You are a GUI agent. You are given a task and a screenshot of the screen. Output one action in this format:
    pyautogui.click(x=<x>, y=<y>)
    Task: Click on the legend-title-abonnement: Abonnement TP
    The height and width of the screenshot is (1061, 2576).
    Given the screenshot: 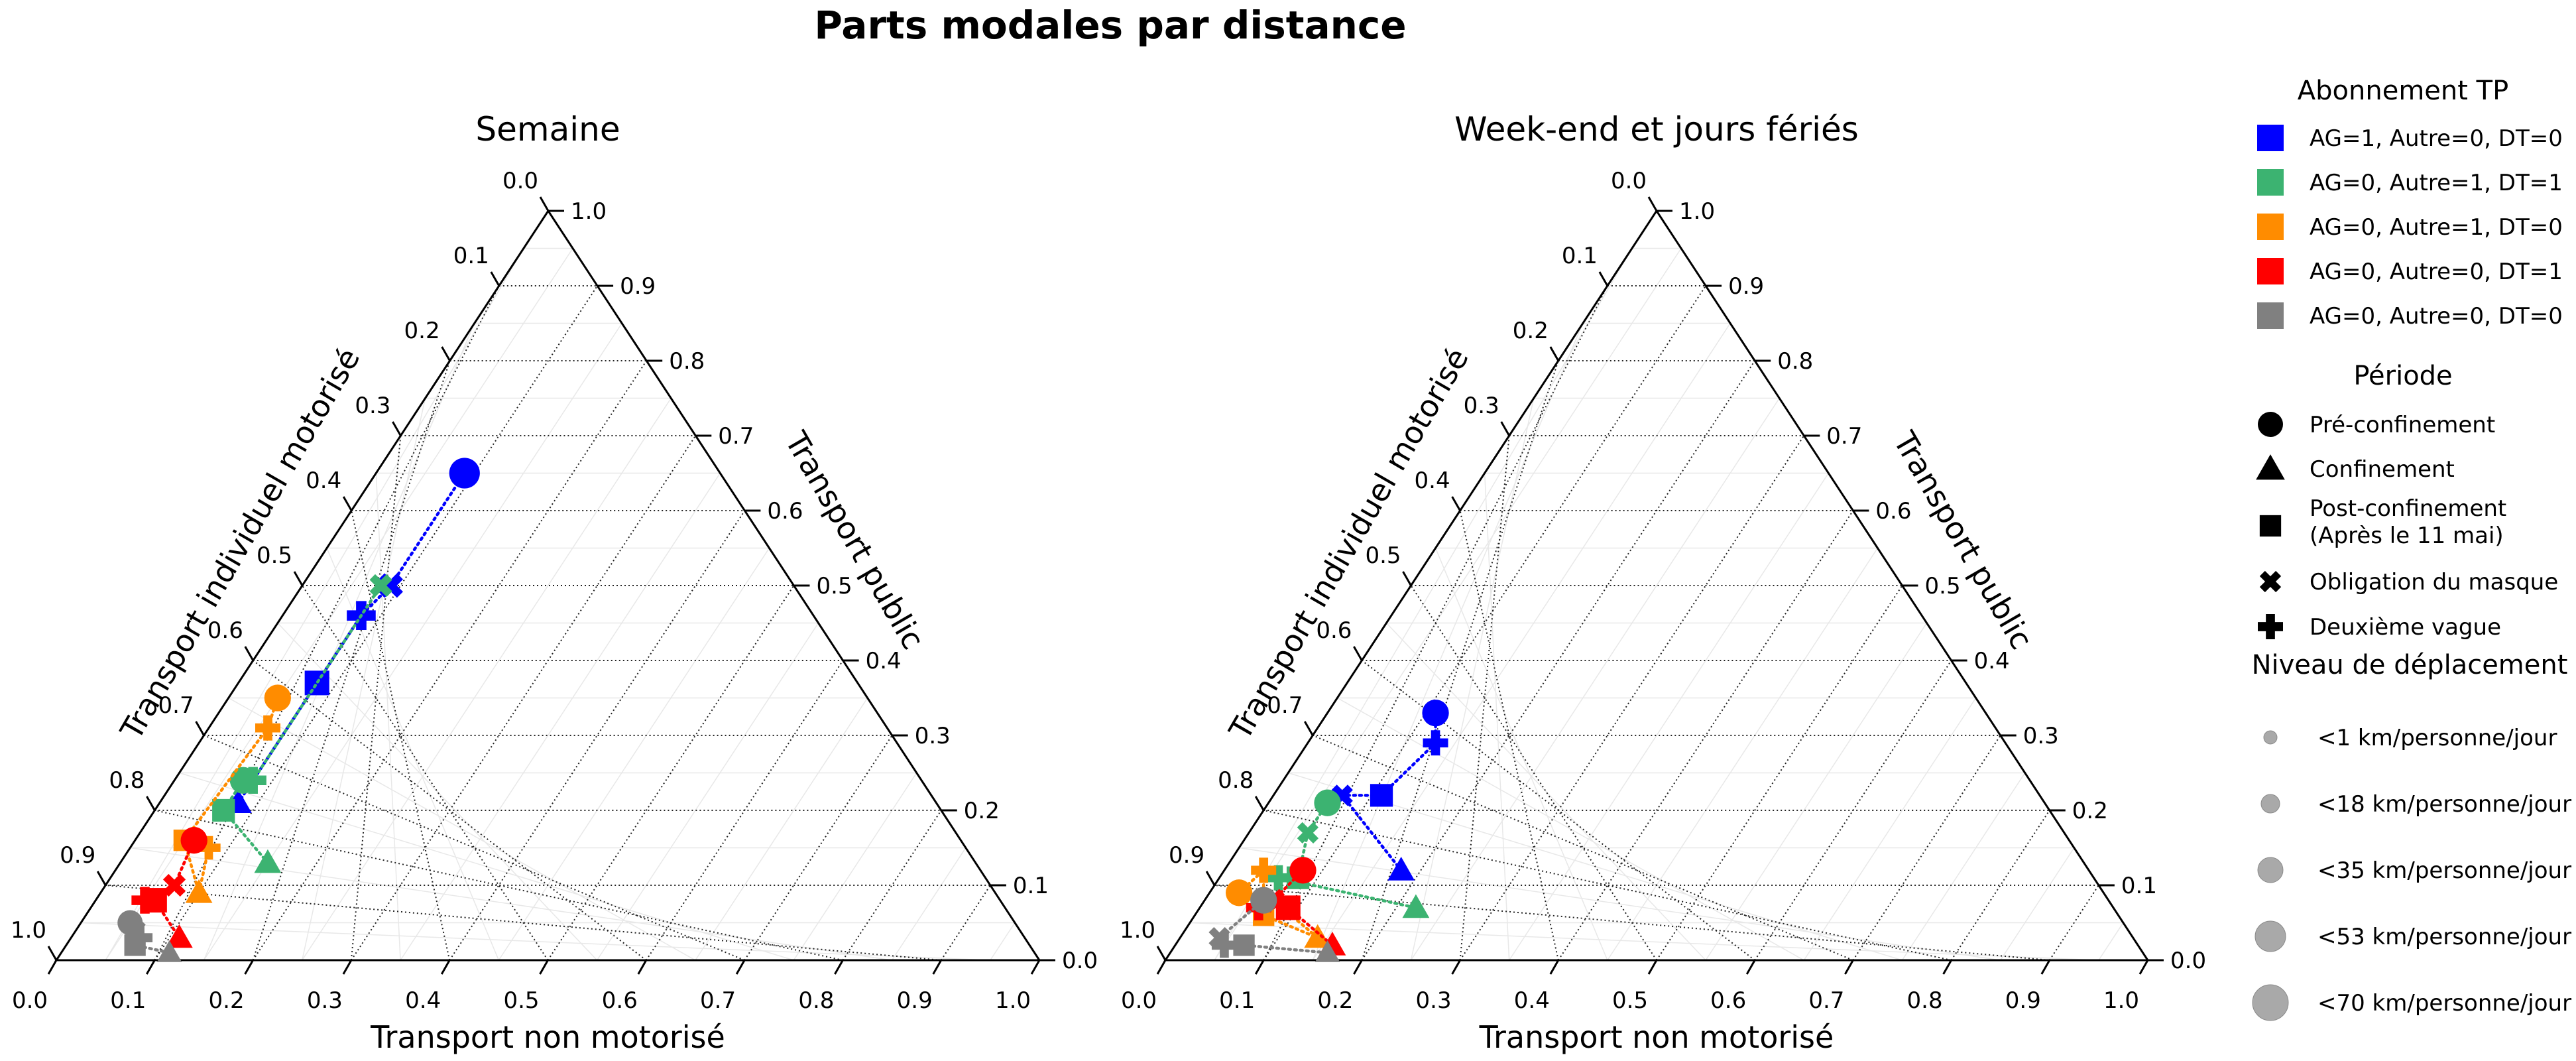 What is the action you would take?
    pyautogui.click(x=2403, y=91)
    